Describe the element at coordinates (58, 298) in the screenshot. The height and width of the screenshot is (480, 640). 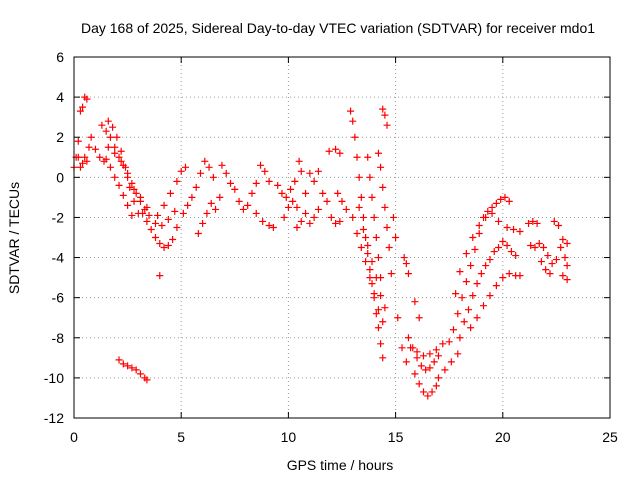
I see `y-tick-label: -6` at that location.